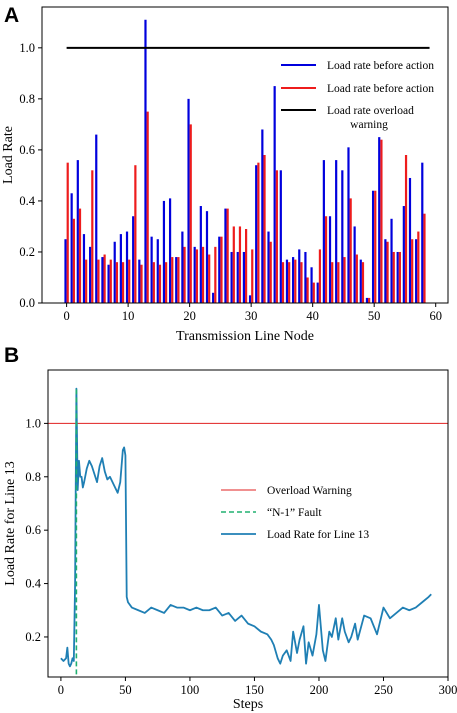  I want to click on legend-label-3: warning, so click(369, 125).